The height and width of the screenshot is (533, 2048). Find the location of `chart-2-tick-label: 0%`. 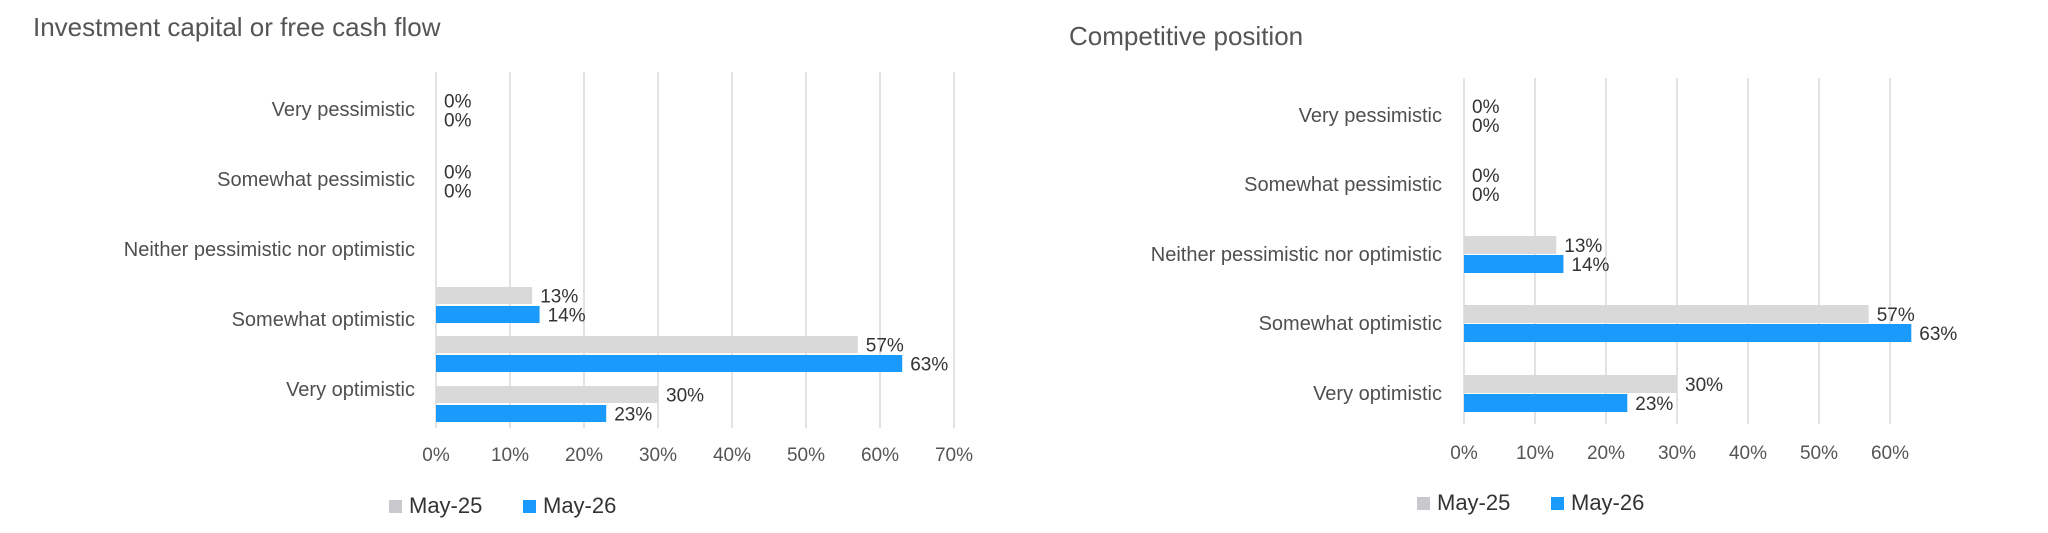

chart-2-tick-label: 0% is located at coordinates (1464, 453).